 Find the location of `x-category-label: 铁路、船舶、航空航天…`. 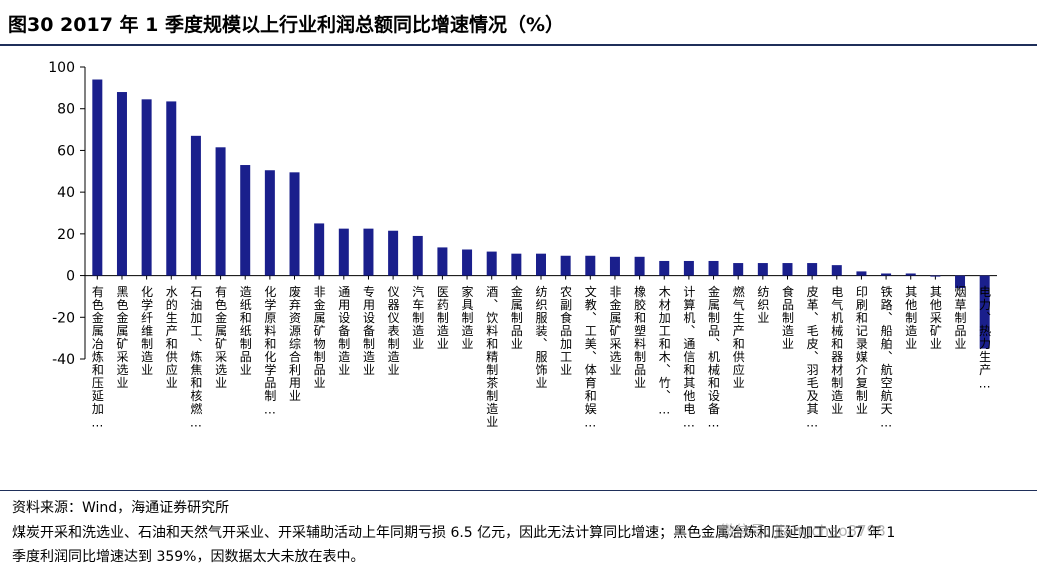

x-category-label: 铁路、船舶、航空航天… is located at coordinates (886, 357).